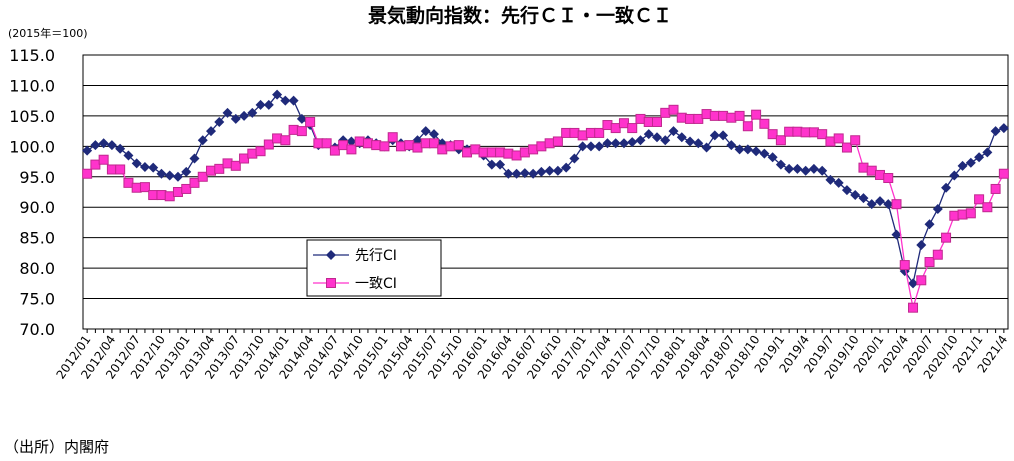  What do you see at coordinates (37, 177) in the screenshot?
I see `y-tick-label: 95.0` at bounding box center [37, 177].